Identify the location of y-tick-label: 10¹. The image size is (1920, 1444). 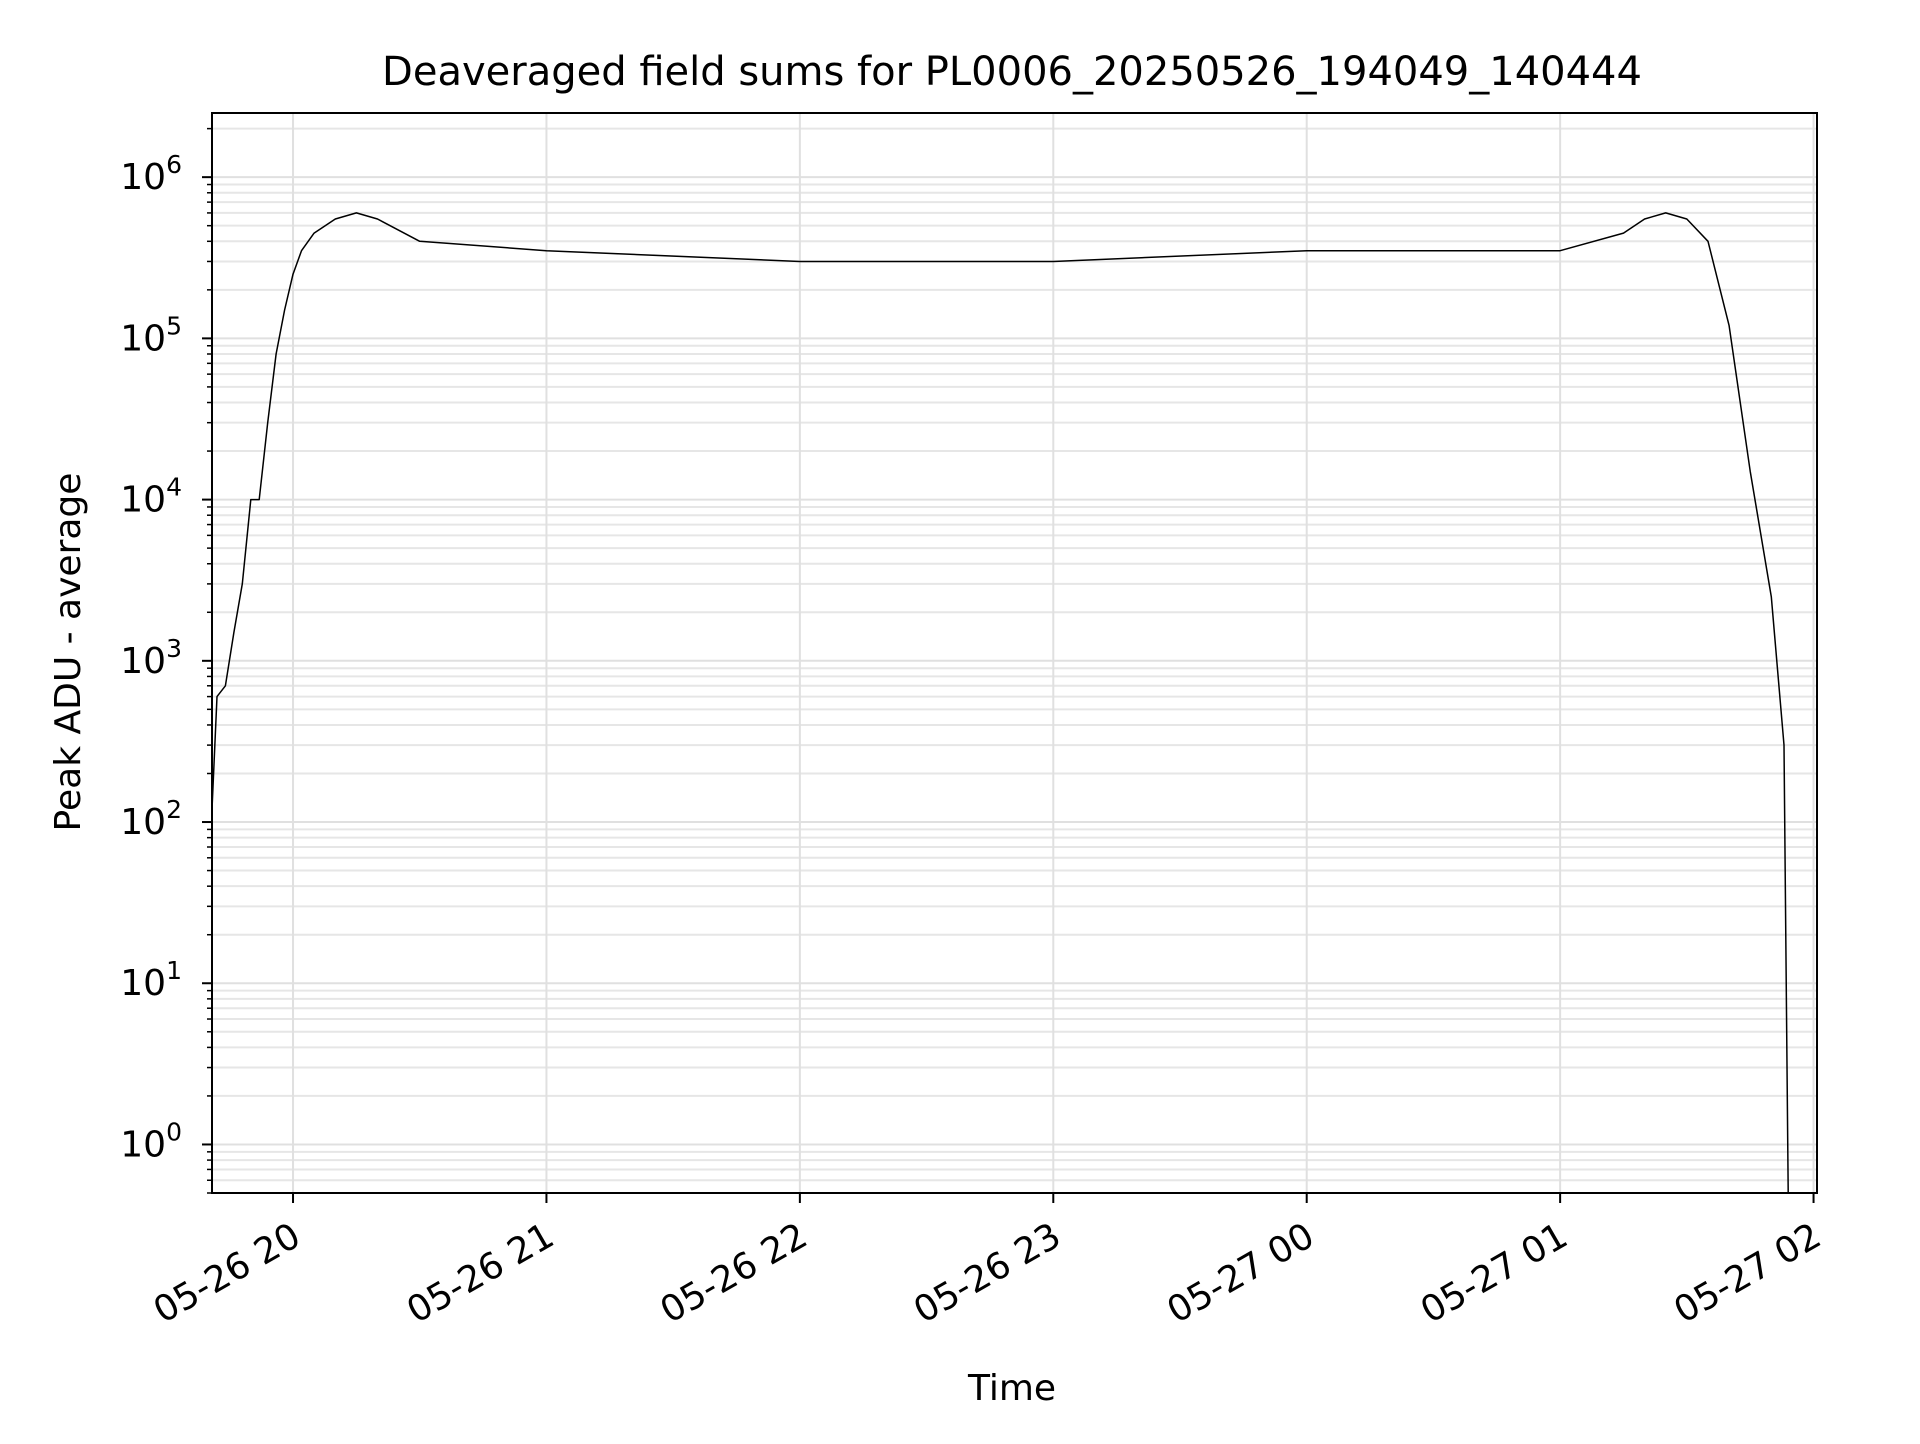
(151, 980).